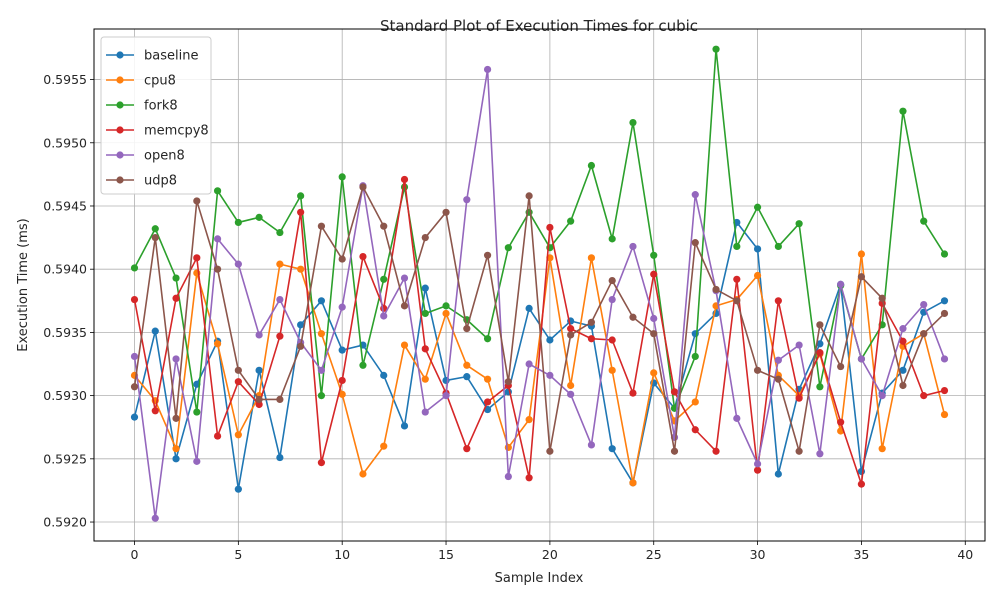 The image size is (1000, 600). Describe the element at coordinates (65, 142) in the screenshot. I see `y-tick-label: 0.5950` at that location.